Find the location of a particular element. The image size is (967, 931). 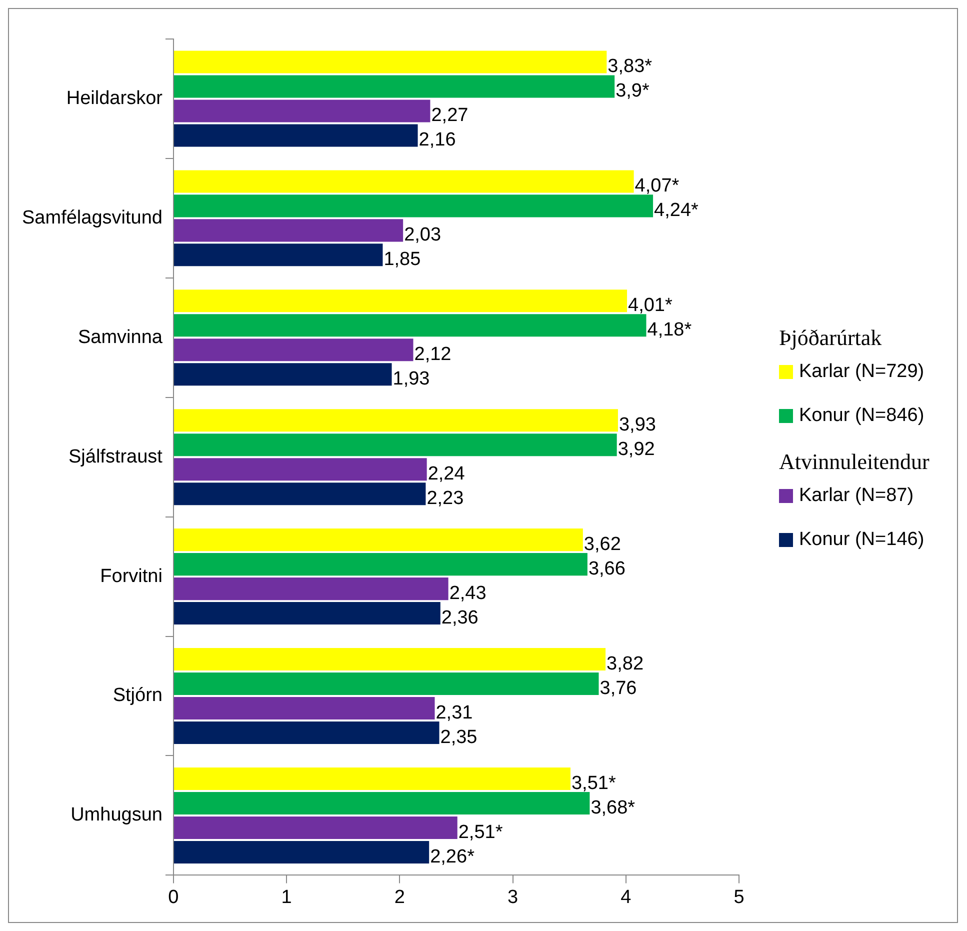

y-tick-label: Forvitni is located at coordinates (131, 576).